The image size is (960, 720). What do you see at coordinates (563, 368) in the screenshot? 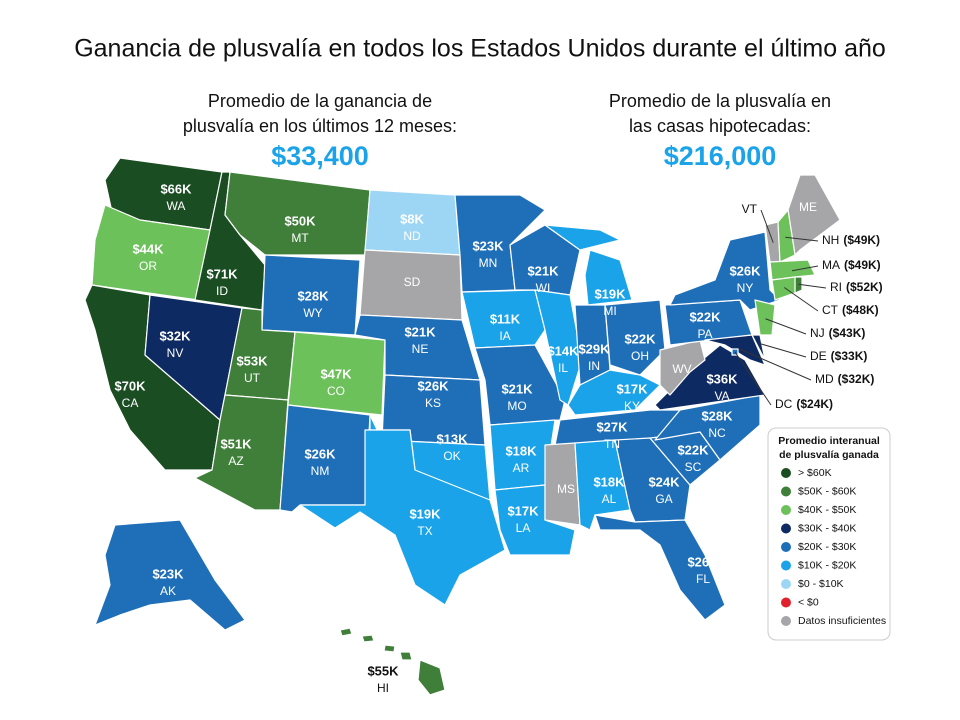
I see `state-code: IL` at bounding box center [563, 368].